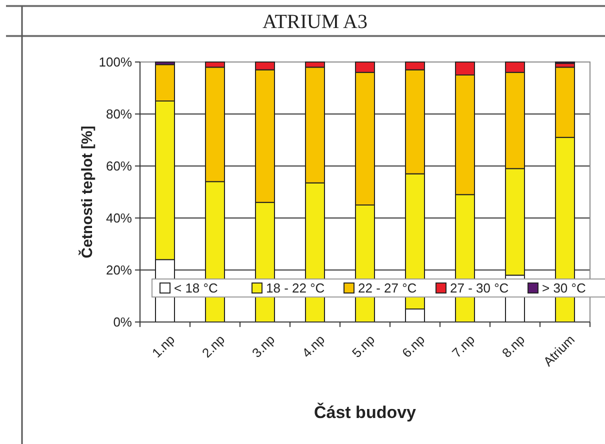  What do you see at coordinates (213, 346) in the screenshot?
I see `x-tick-label: 2.np` at bounding box center [213, 346].